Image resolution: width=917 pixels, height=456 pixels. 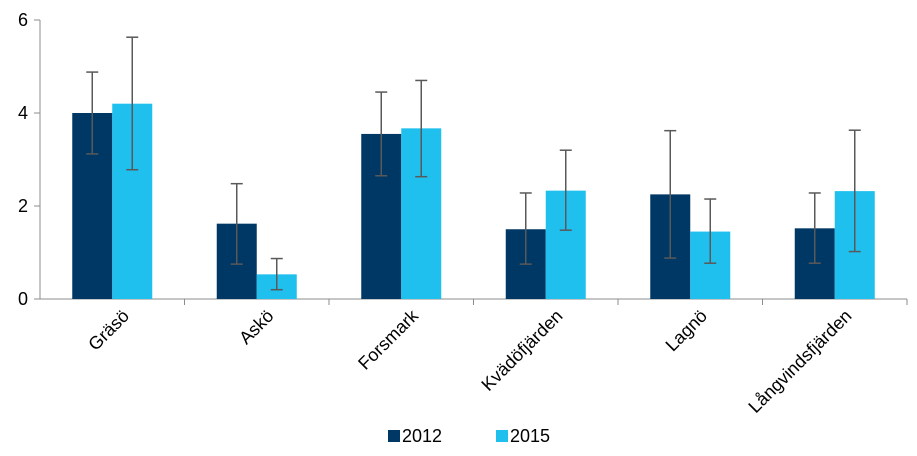 I want to click on legend-swatch-2015, so click(x=502, y=436).